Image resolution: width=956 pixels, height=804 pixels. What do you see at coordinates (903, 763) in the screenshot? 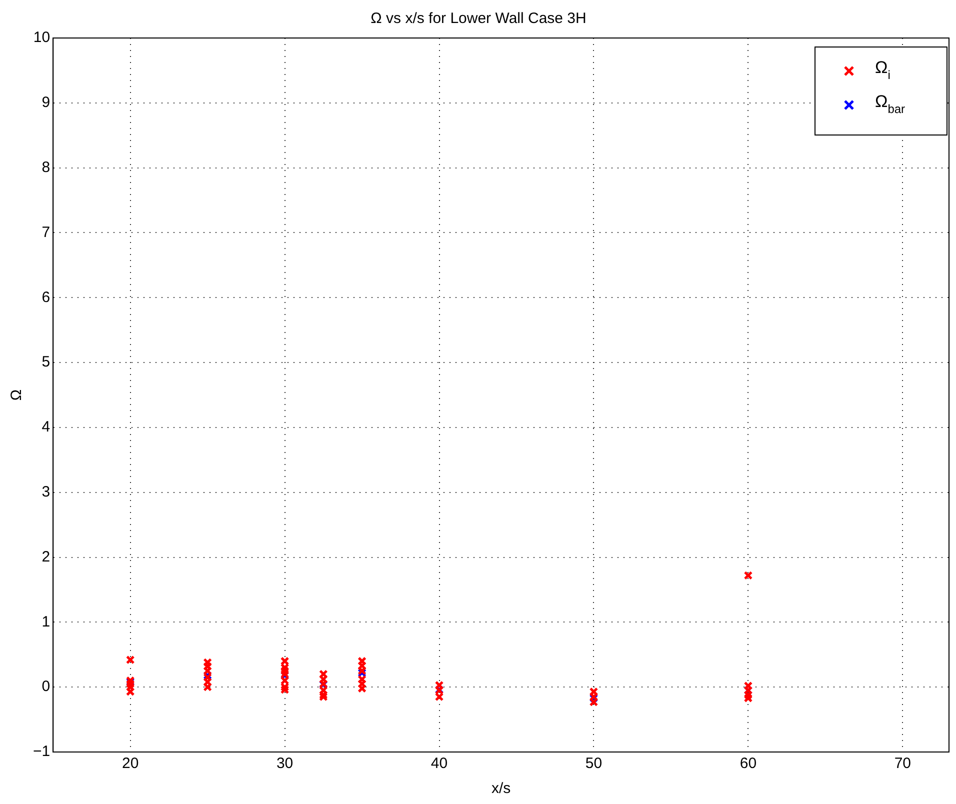
I see `x-tick-label: 70` at bounding box center [903, 763].